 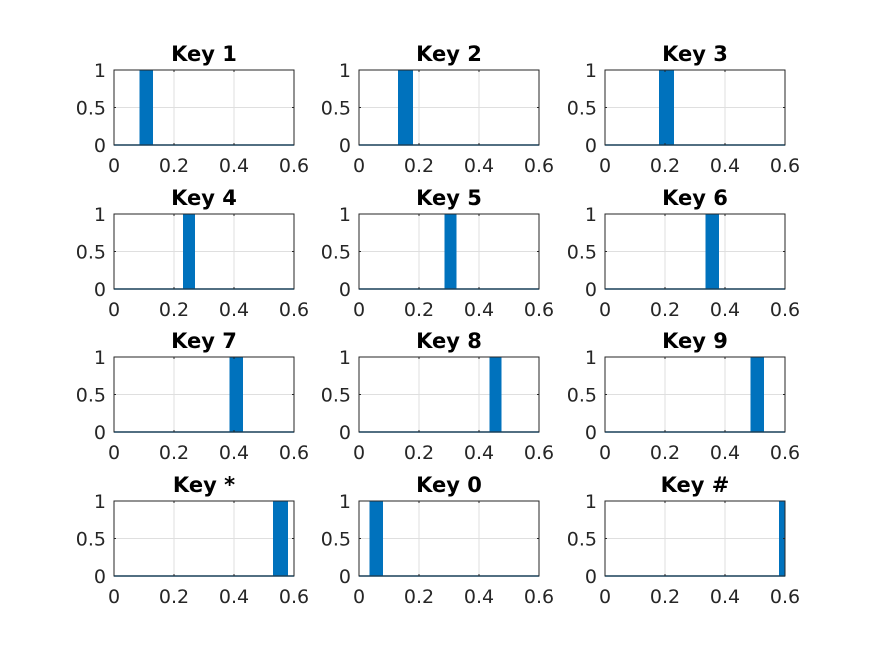 I want to click on subplot-title: Key 1, so click(x=204, y=54).